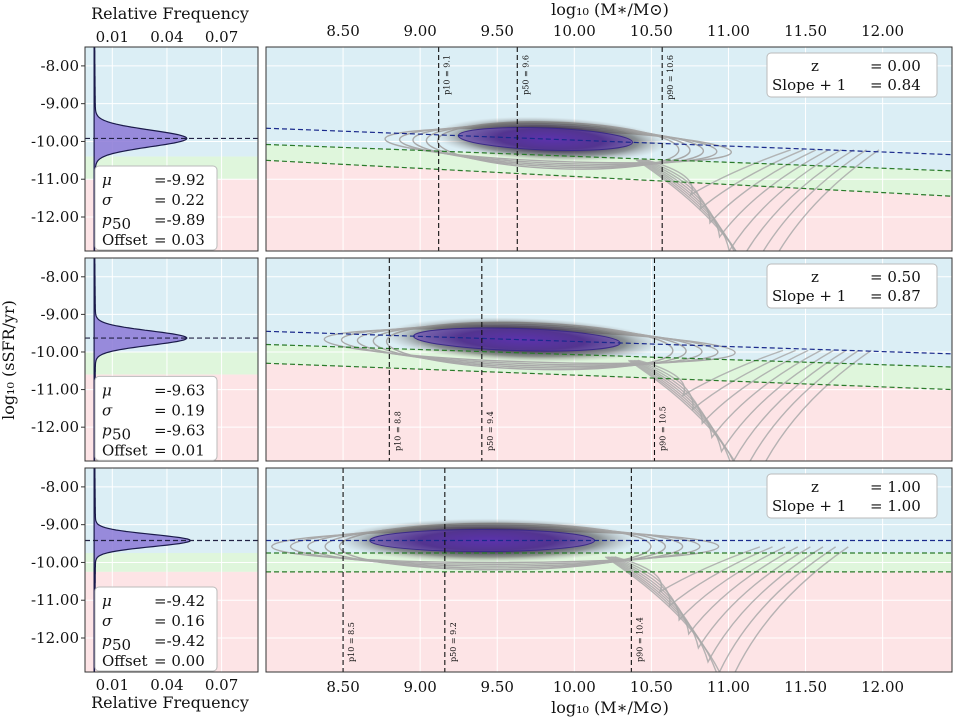 Image resolution: width=960 pixels, height=717 pixels. What do you see at coordinates (342, 31) in the screenshot?
I see `main-top-xtick: 8.50` at bounding box center [342, 31].